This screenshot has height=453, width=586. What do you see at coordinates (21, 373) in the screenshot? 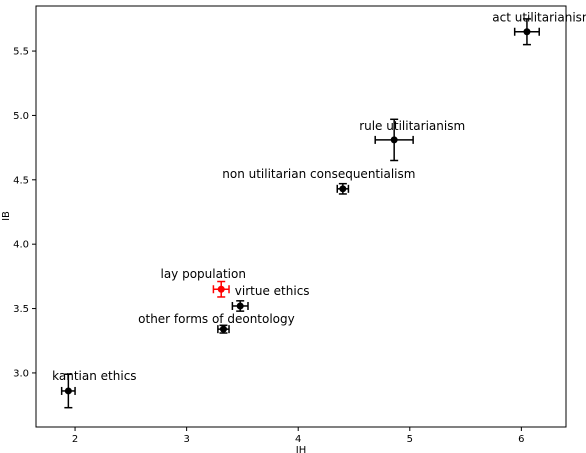
I see `y-tick-label: 3.0` at bounding box center [21, 373].